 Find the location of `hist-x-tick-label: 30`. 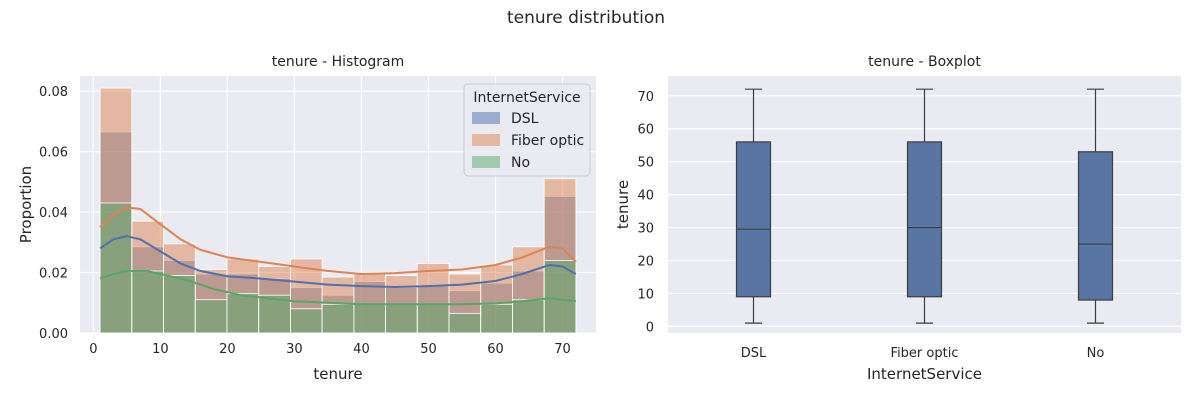

hist-x-tick-label: 30 is located at coordinates (294, 349).